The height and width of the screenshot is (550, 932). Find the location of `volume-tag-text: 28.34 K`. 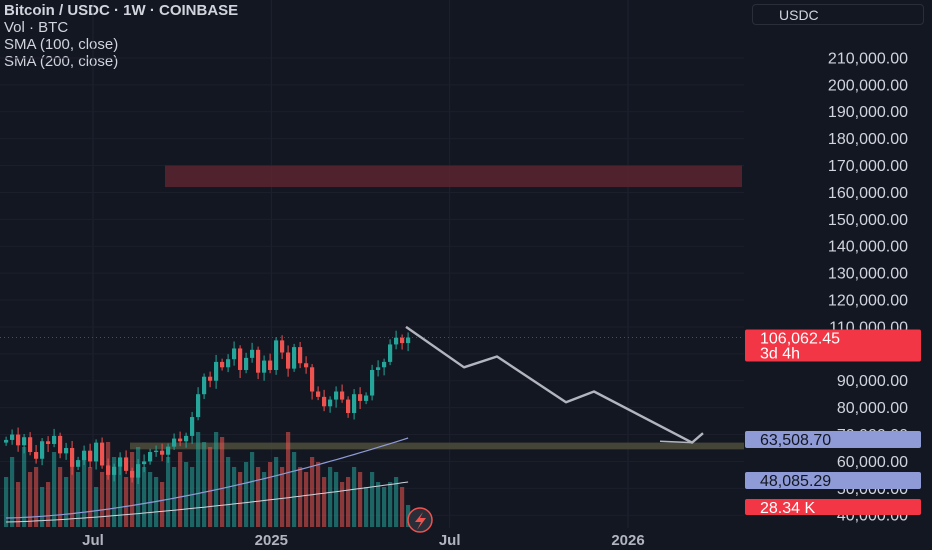

volume-tag-text: 28.34 K is located at coordinates (787, 508).